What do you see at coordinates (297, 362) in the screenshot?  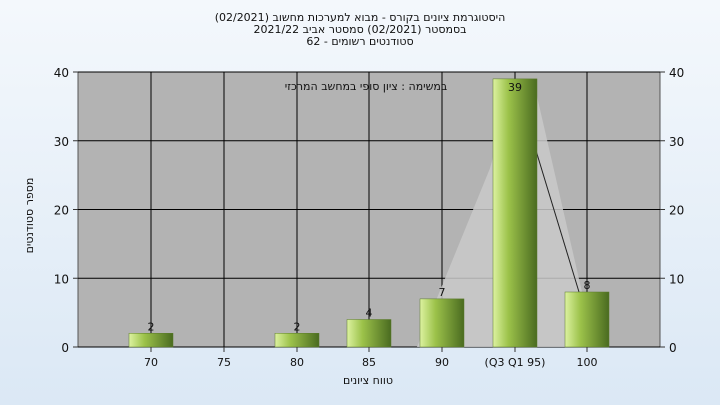 I see `x-tick-label: 80` at bounding box center [297, 362].